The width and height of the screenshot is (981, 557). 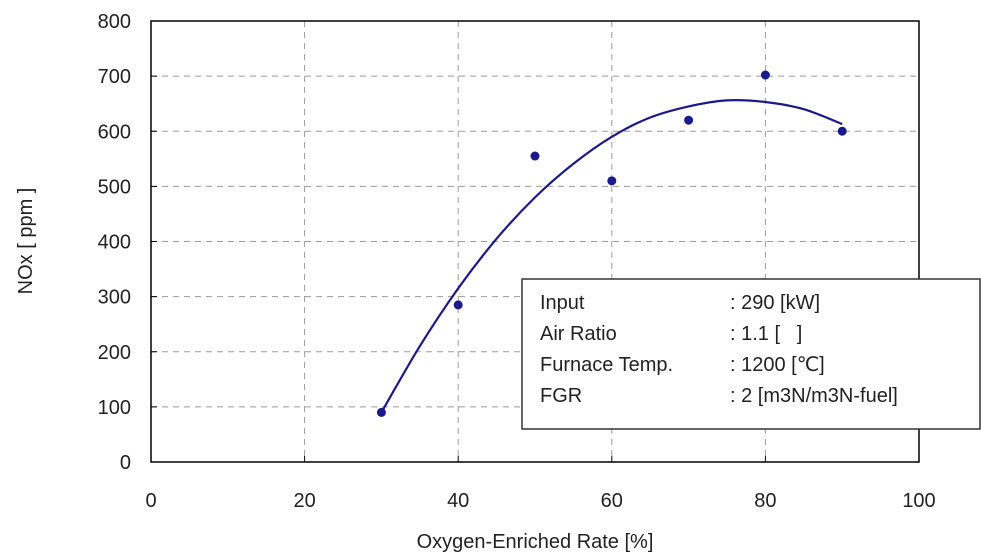 I want to click on conditions-box-frame, so click(x=751, y=354).